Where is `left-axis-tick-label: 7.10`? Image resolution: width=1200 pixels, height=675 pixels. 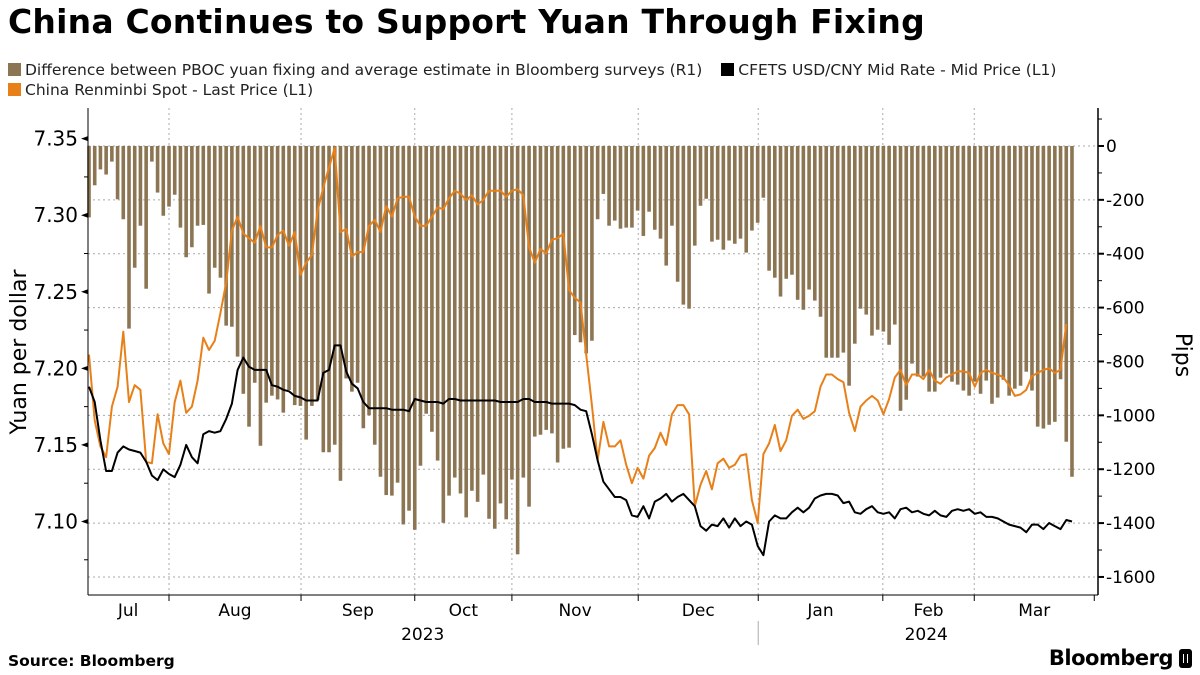
left-axis-tick-label: 7.10 is located at coordinates (55, 521).